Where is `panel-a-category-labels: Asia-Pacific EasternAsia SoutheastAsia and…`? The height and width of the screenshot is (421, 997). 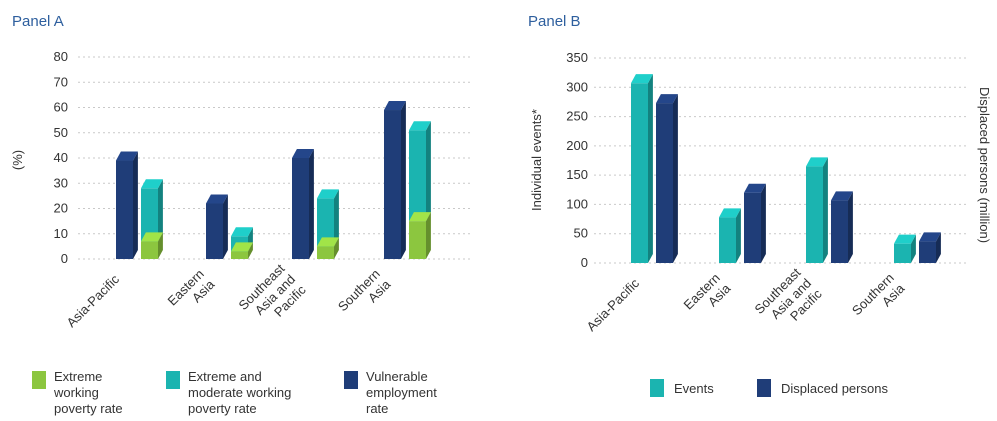 panel-a-category-labels: Asia-Pacific EasternAsia SoutheastAsia and… is located at coordinates (228, 298).